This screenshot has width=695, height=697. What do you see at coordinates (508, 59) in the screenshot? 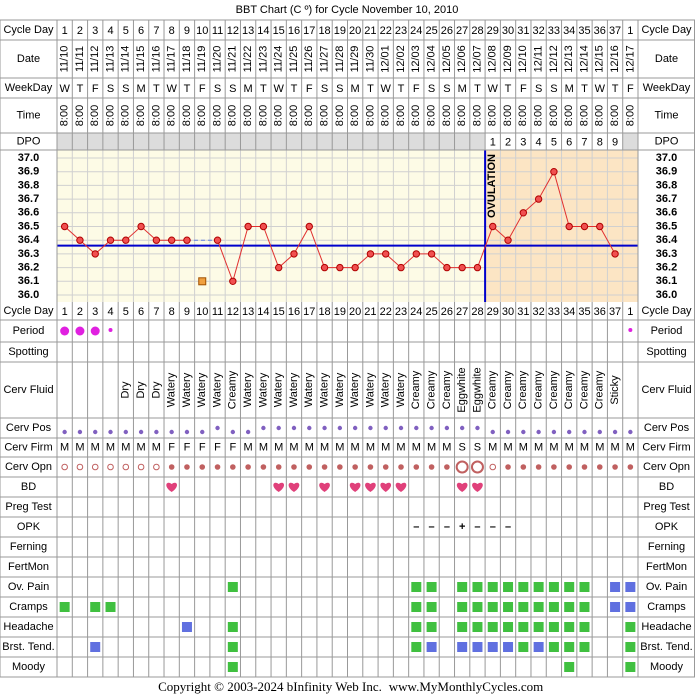
I see `cell-text: 12/09` at bounding box center [508, 59].